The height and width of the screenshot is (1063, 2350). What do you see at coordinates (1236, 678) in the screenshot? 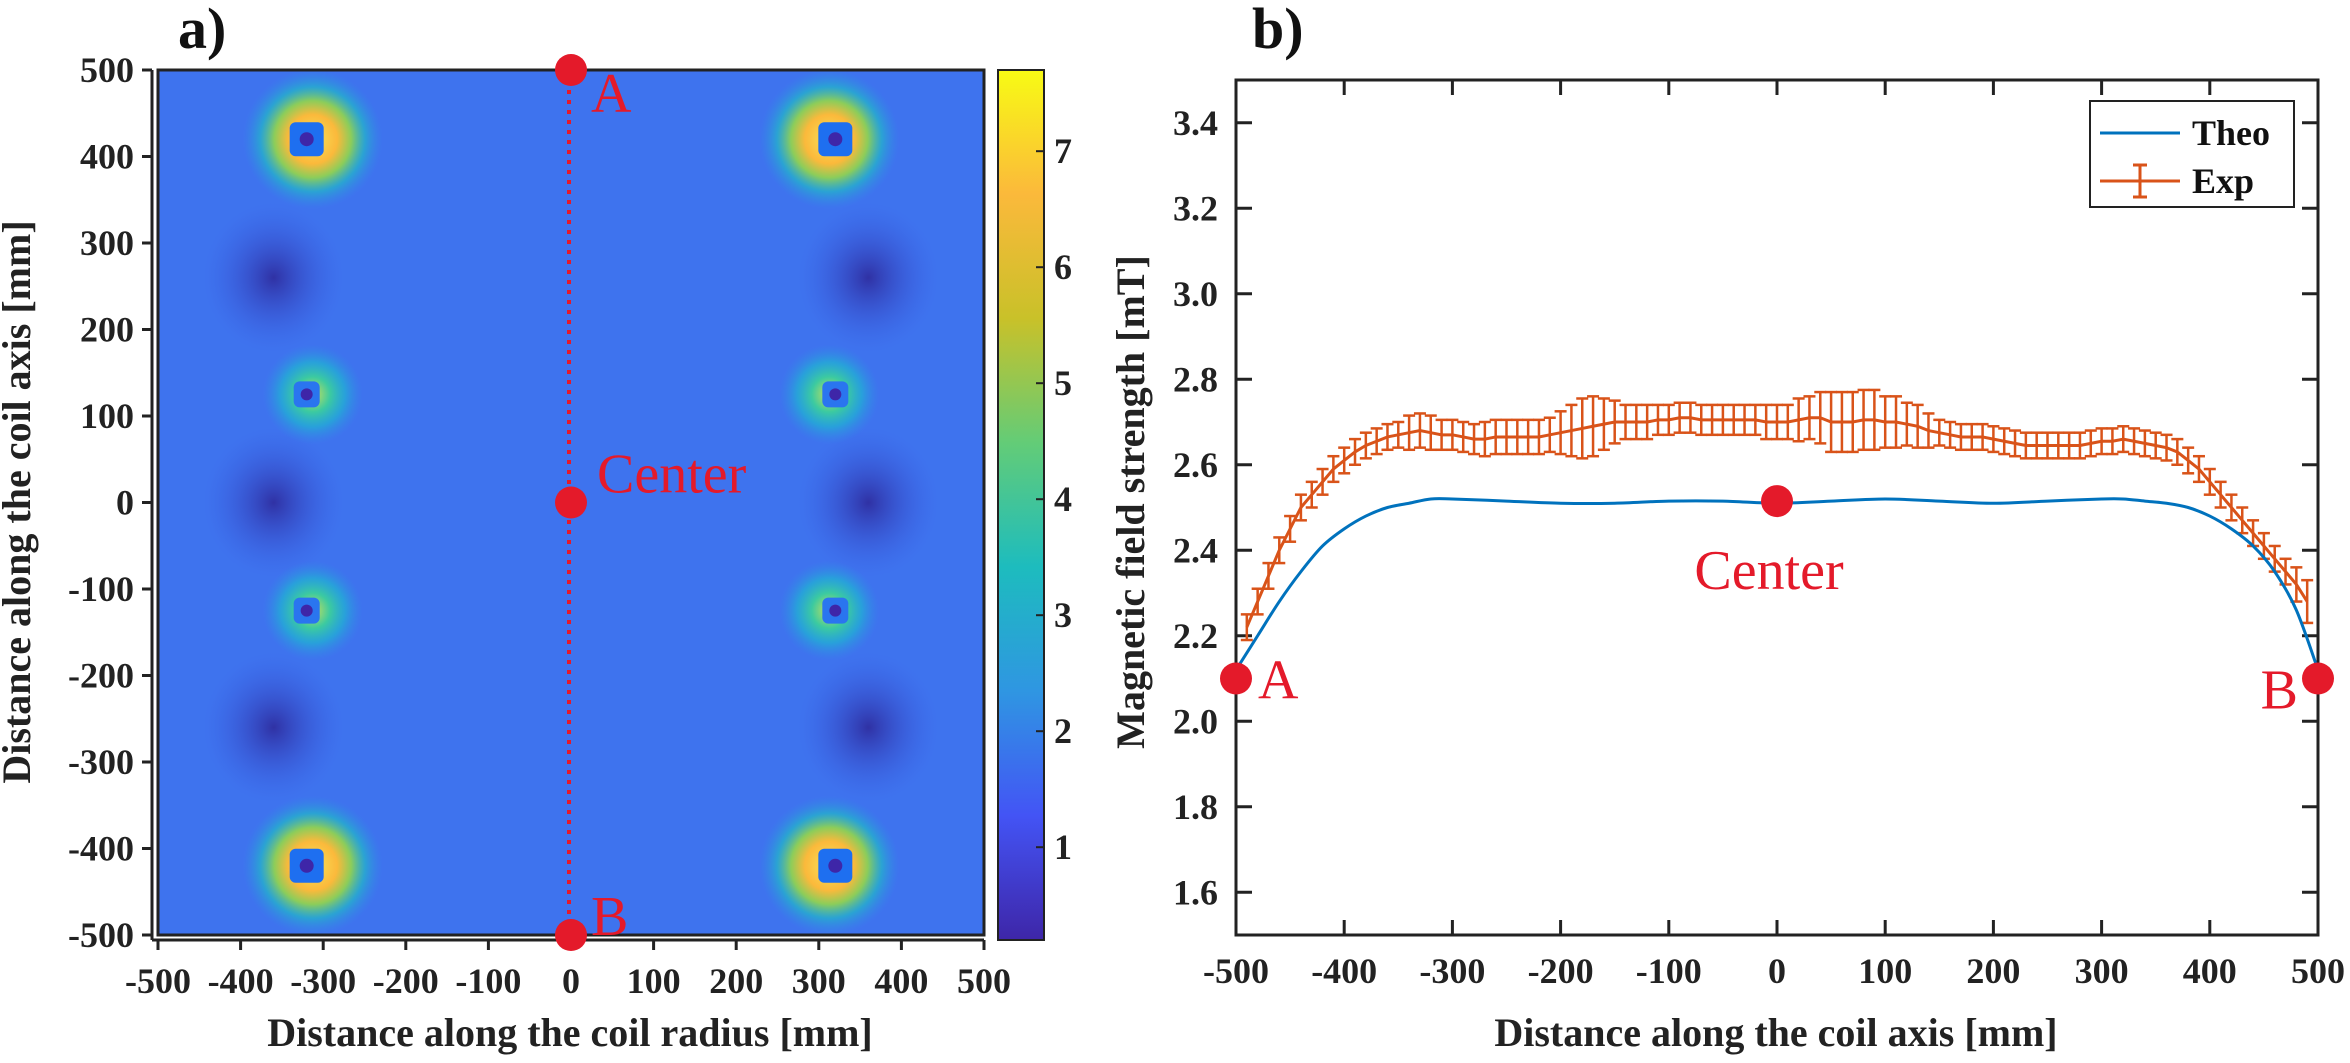
I see `marker-a-b` at bounding box center [1236, 678].